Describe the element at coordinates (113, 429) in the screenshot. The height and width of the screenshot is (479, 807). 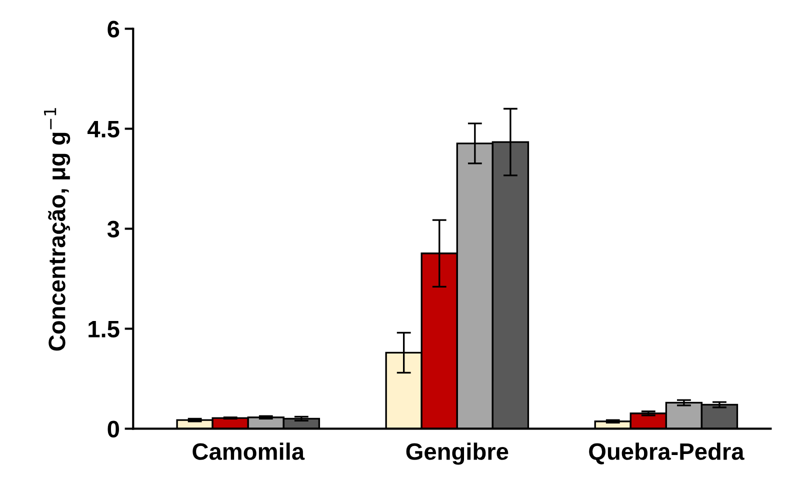
I see `y-tick-label: 0` at that location.